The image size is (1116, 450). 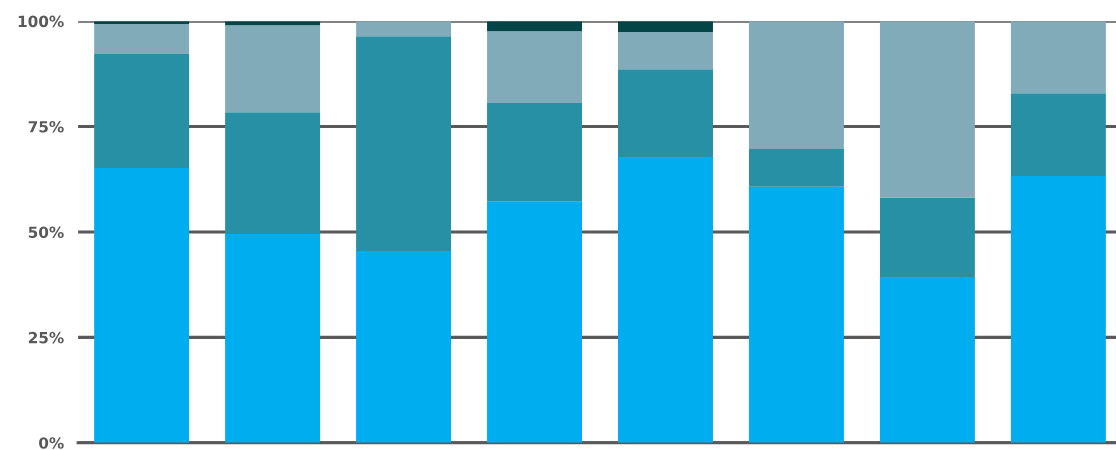 I want to click on y-tick-label: 25%, so click(x=46, y=337).